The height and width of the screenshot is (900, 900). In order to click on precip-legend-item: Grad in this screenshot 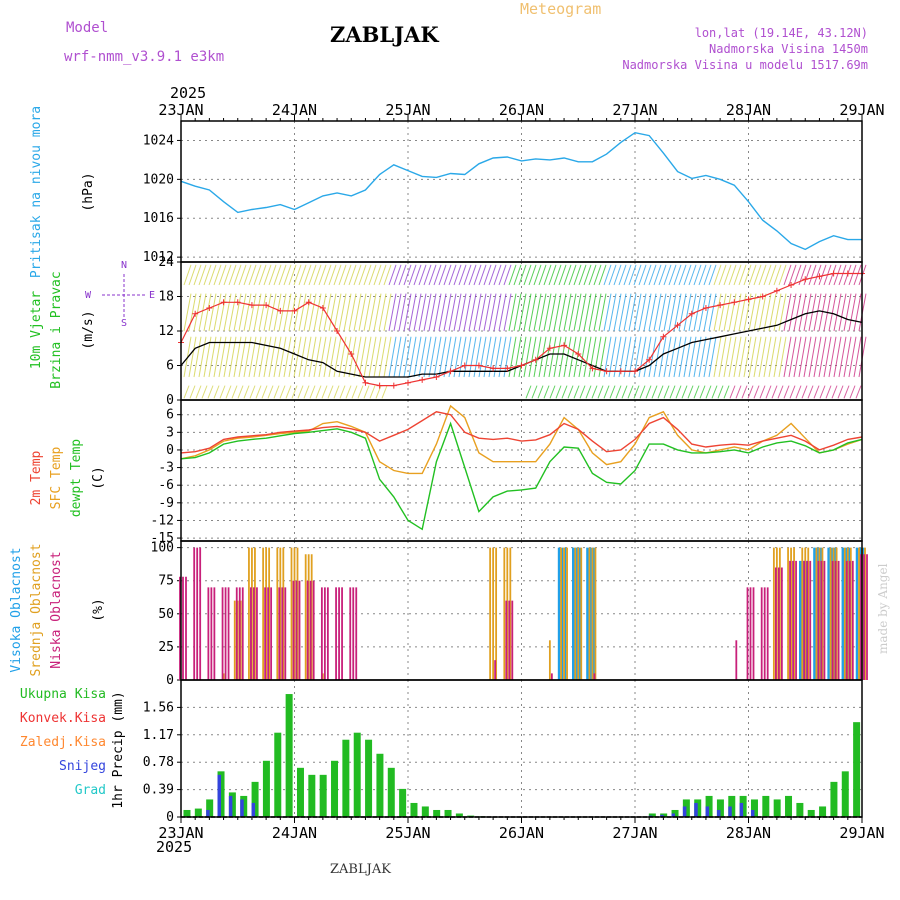, I will do `click(90, 790)`.